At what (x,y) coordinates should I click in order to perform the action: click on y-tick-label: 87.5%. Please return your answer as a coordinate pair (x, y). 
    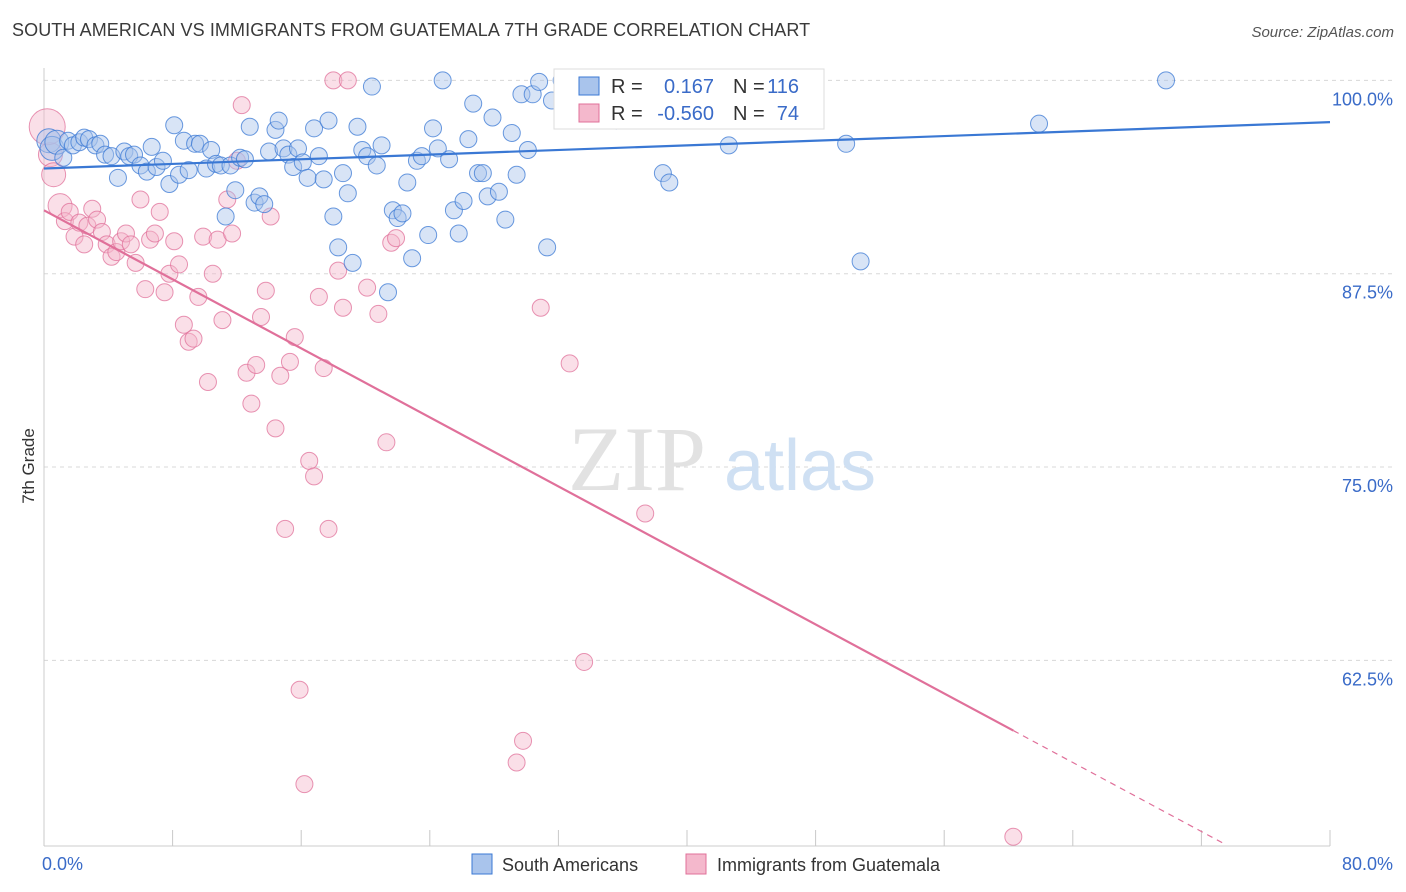
    Looking at the image, I should click on (1367, 293).